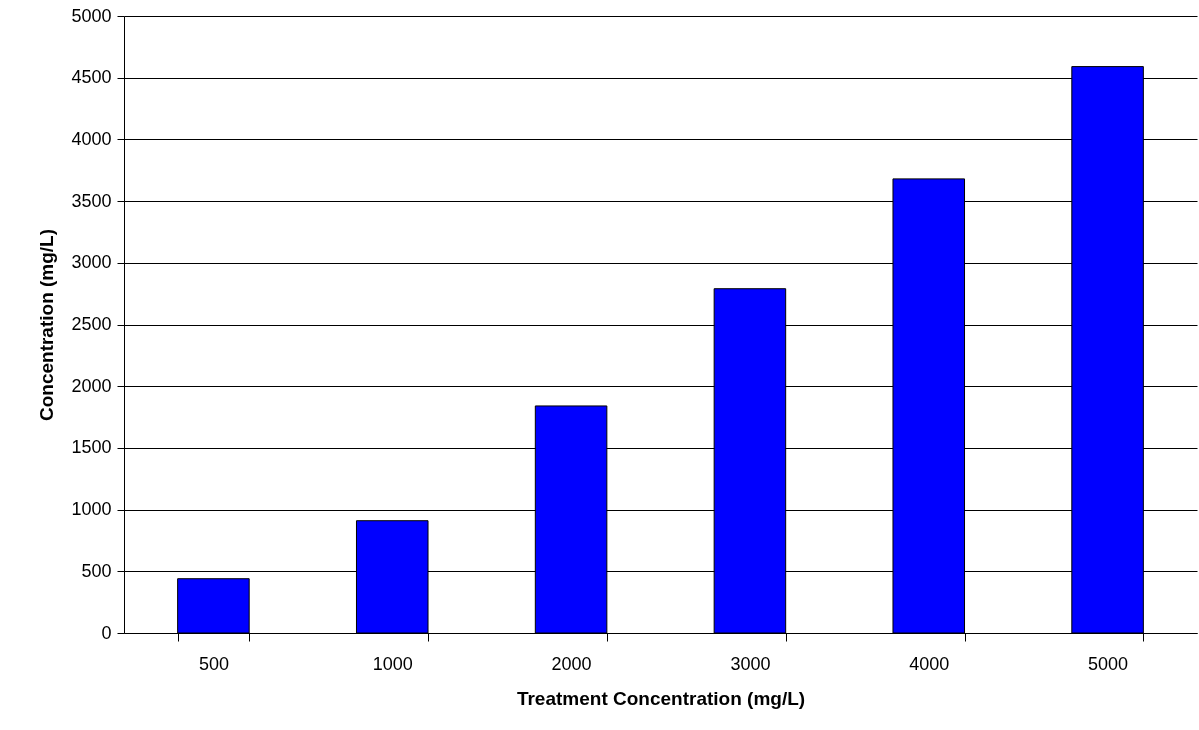 This screenshot has width=1199, height=730. What do you see at coordinates (47, 325) in the screenshot?
I see `y-axis-title: Concentration (mg/L)` at bounding box center [47, 325].